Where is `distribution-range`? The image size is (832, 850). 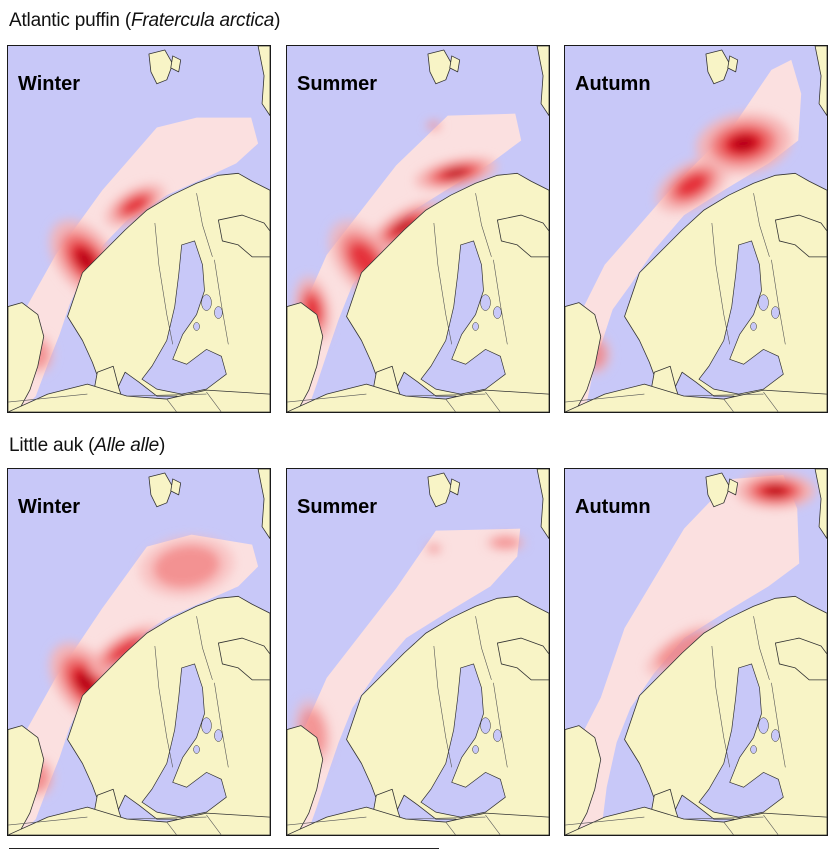 distribution-range is located at coordinates (682, 654).